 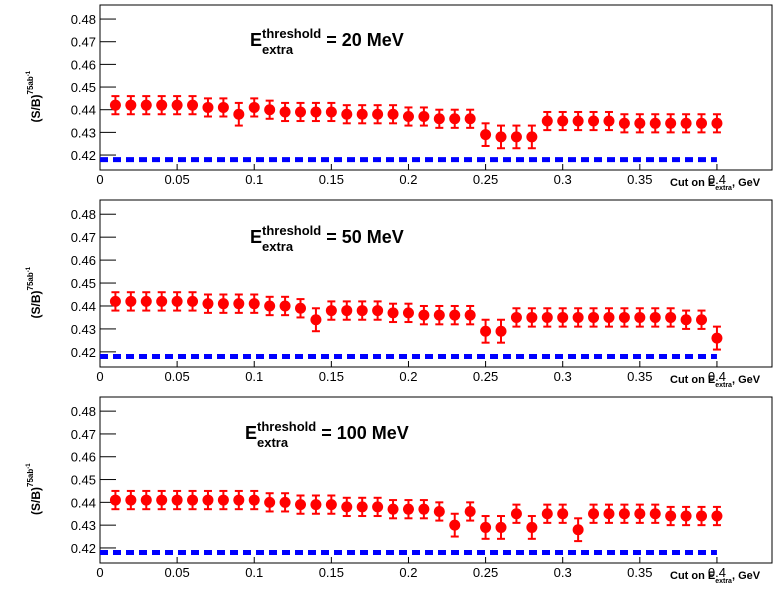 I want to click on y-label-exp: -1, so click(x=29, y=73).